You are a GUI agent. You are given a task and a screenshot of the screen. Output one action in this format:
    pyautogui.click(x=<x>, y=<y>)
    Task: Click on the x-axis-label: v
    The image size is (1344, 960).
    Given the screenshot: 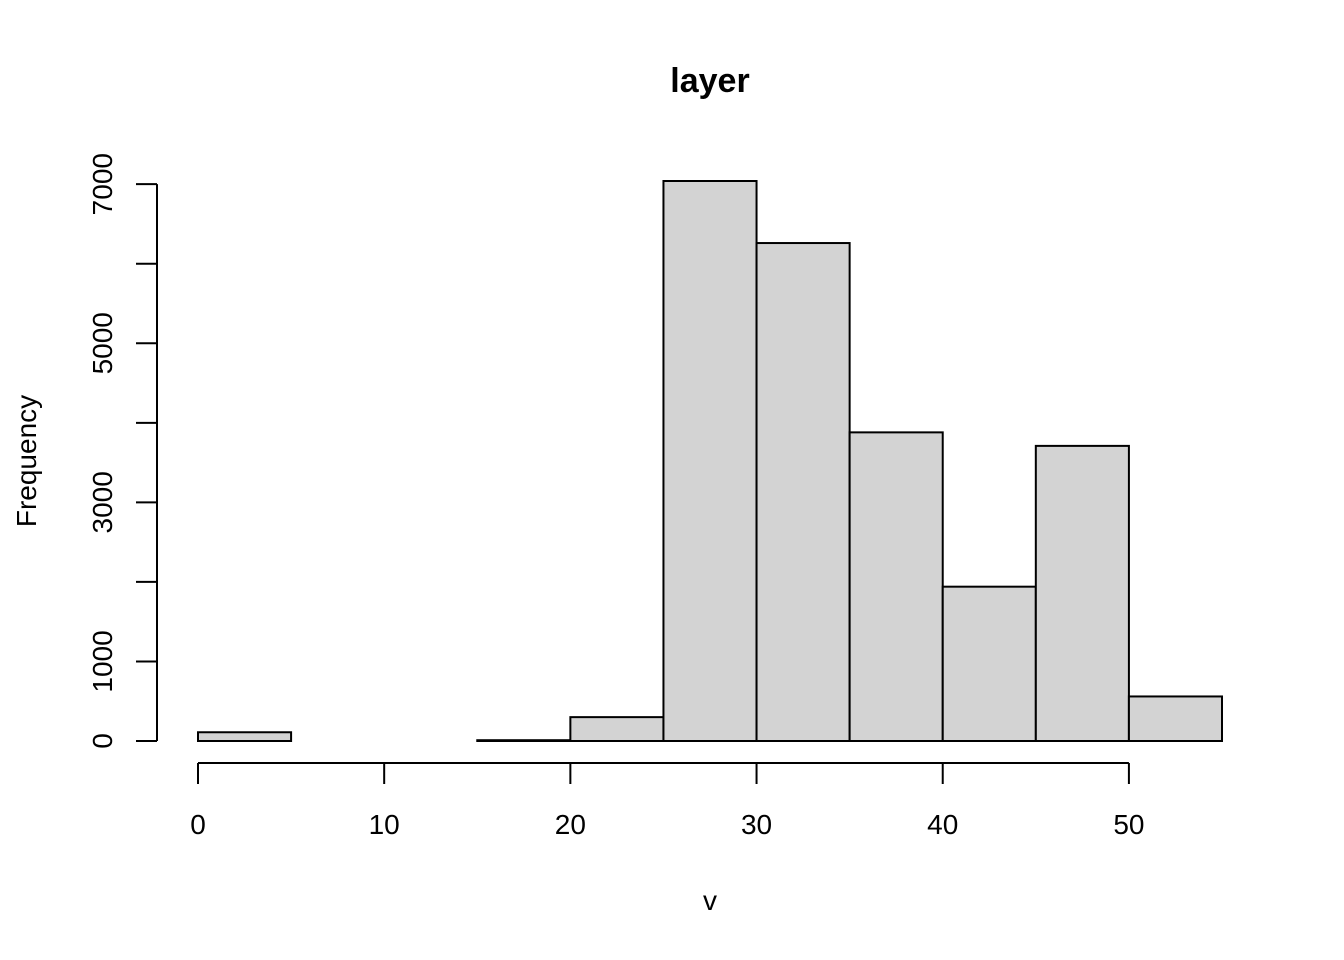 What is the action you would take?
    pyautogui.click(x=710, y=900)
    